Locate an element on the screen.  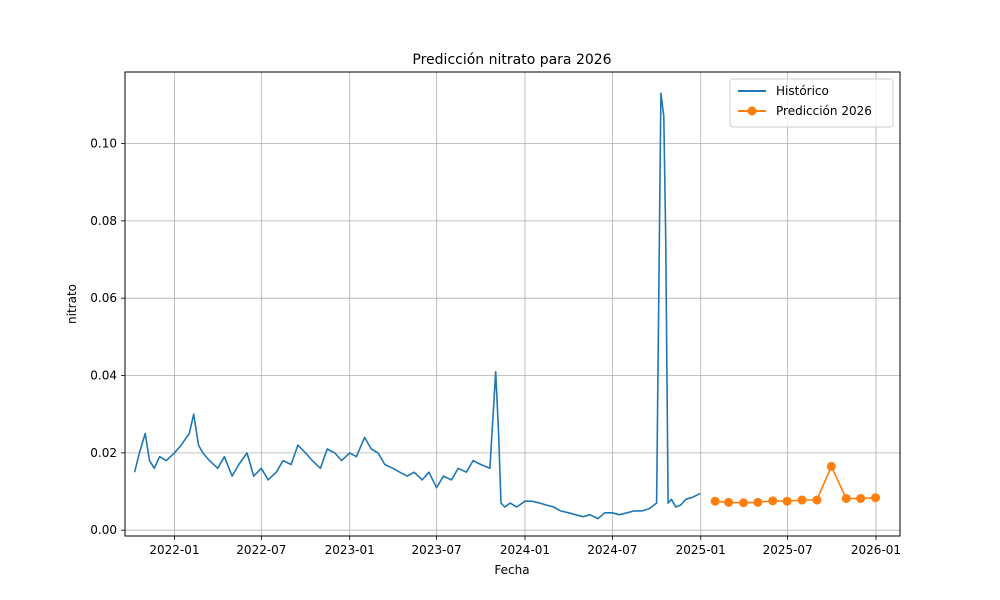
legend: Histórico Predicción 2026 is located at coordinates (811, 103).